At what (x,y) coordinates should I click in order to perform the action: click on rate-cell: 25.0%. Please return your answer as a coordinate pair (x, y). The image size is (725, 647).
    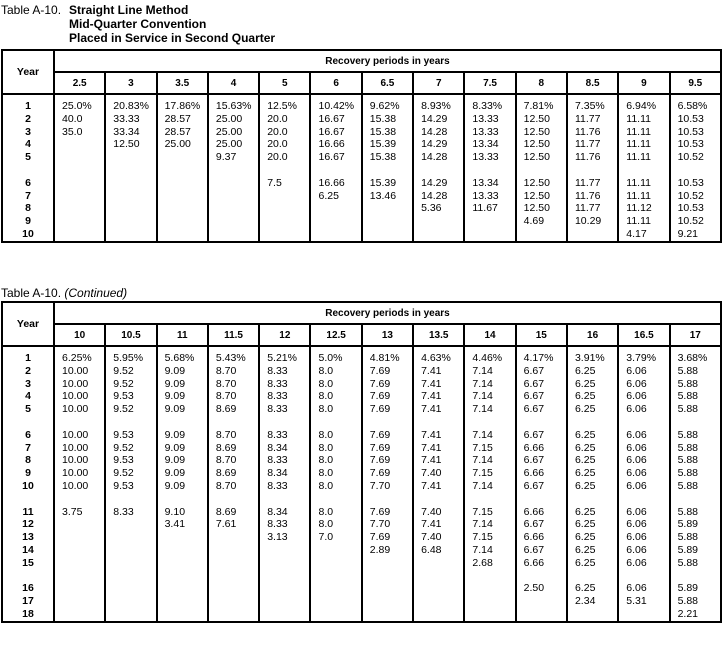
    Looking at the image, I should click on (79, 106).